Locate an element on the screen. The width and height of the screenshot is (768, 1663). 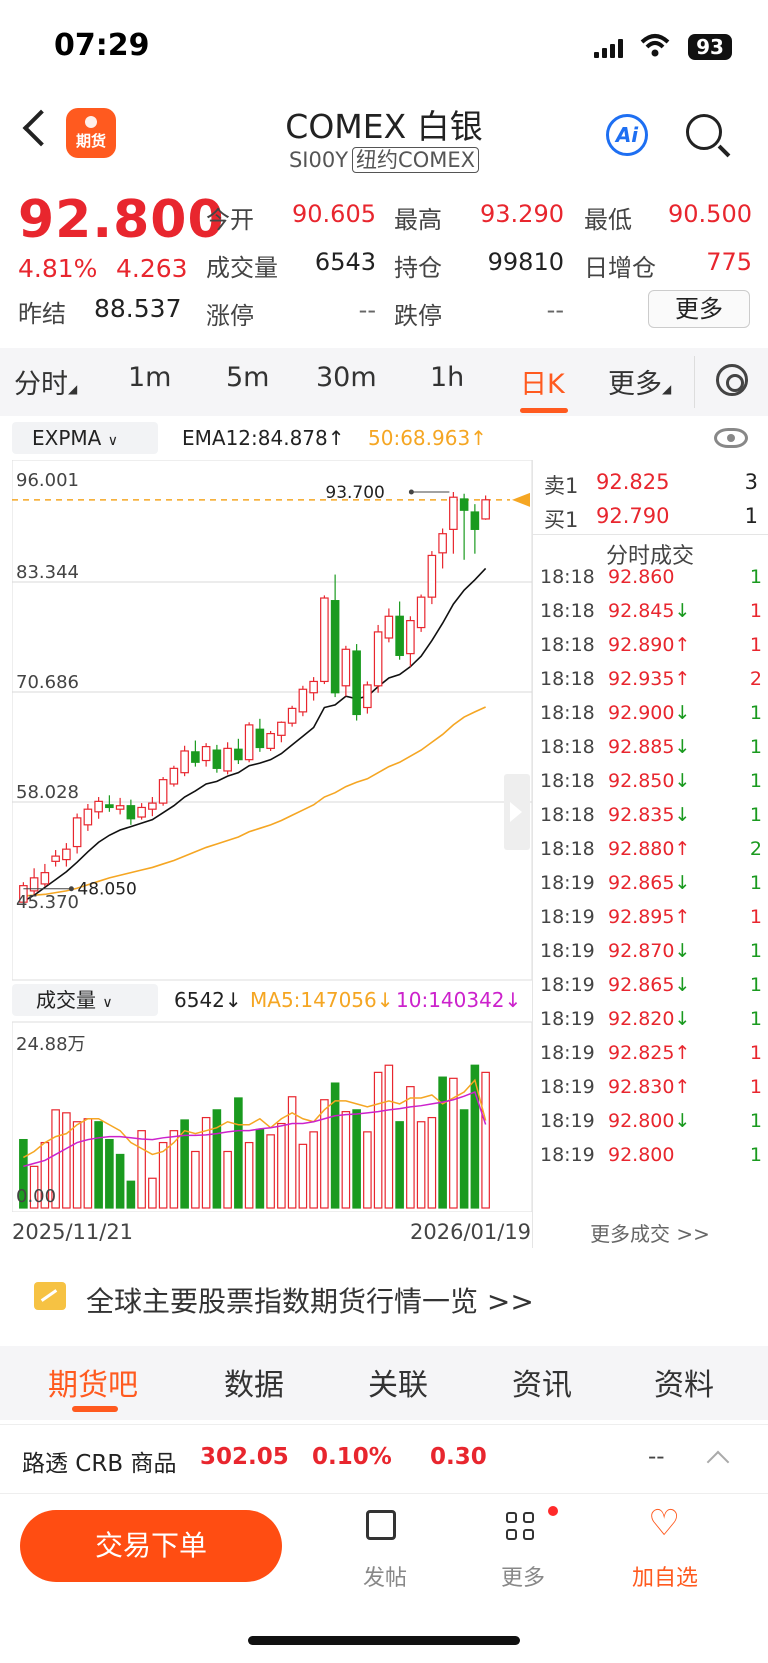
banner-text: 全球主要股票指数期货行情一览 >> is located at coordinates (310, 1301).